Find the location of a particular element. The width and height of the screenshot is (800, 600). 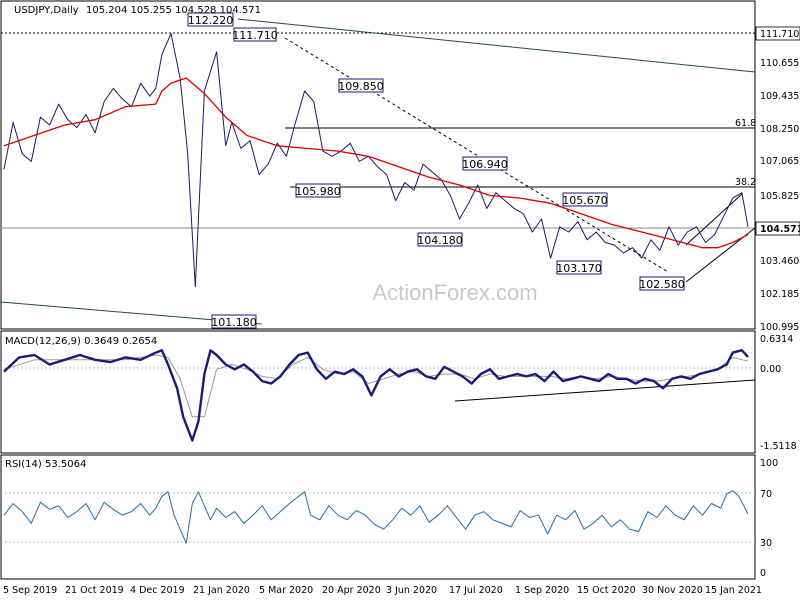

level-label-104180: 104.180 is located at coordinates (440, 240).